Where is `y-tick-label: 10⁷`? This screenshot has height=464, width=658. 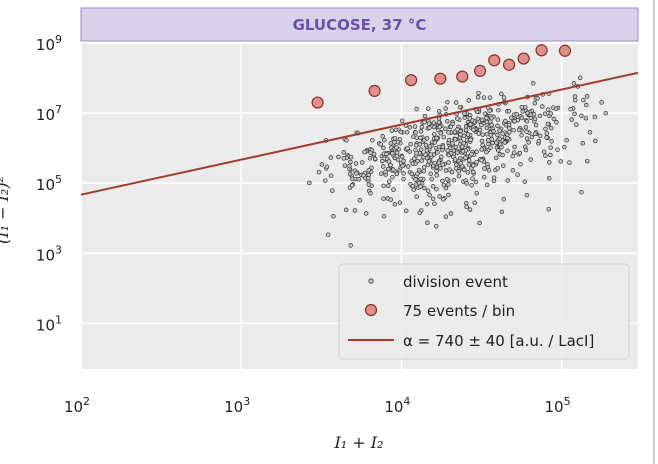
y-tick-label: 10⁷ is located at coordinates (49, 113).